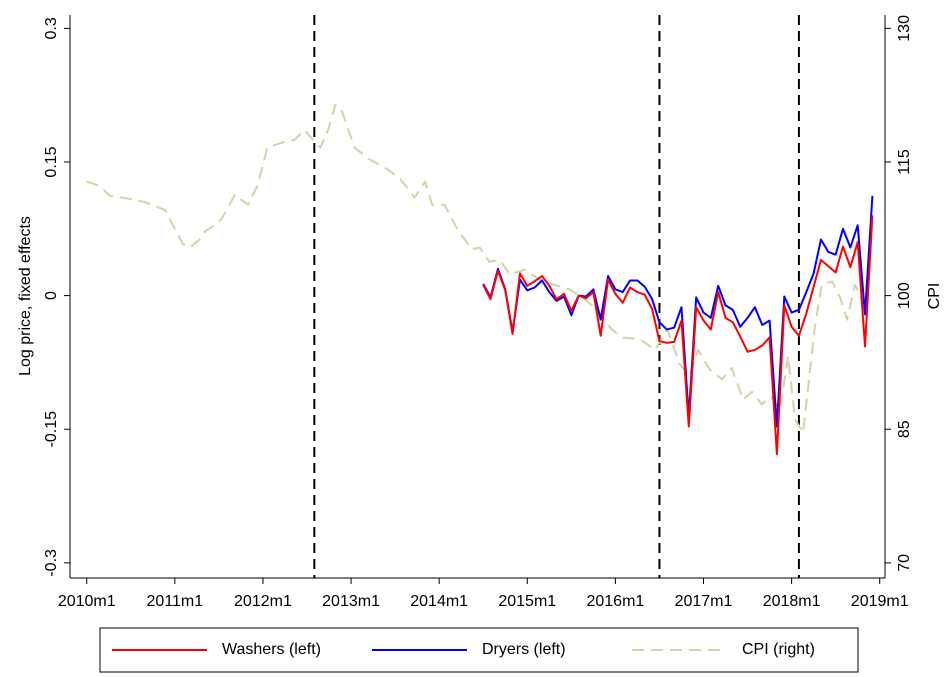 This screenshot has height=677, width=950. Describe the element at coordinates (792, 601) in the screenshot. I see `x-tick-label: 2018m1` at that location.